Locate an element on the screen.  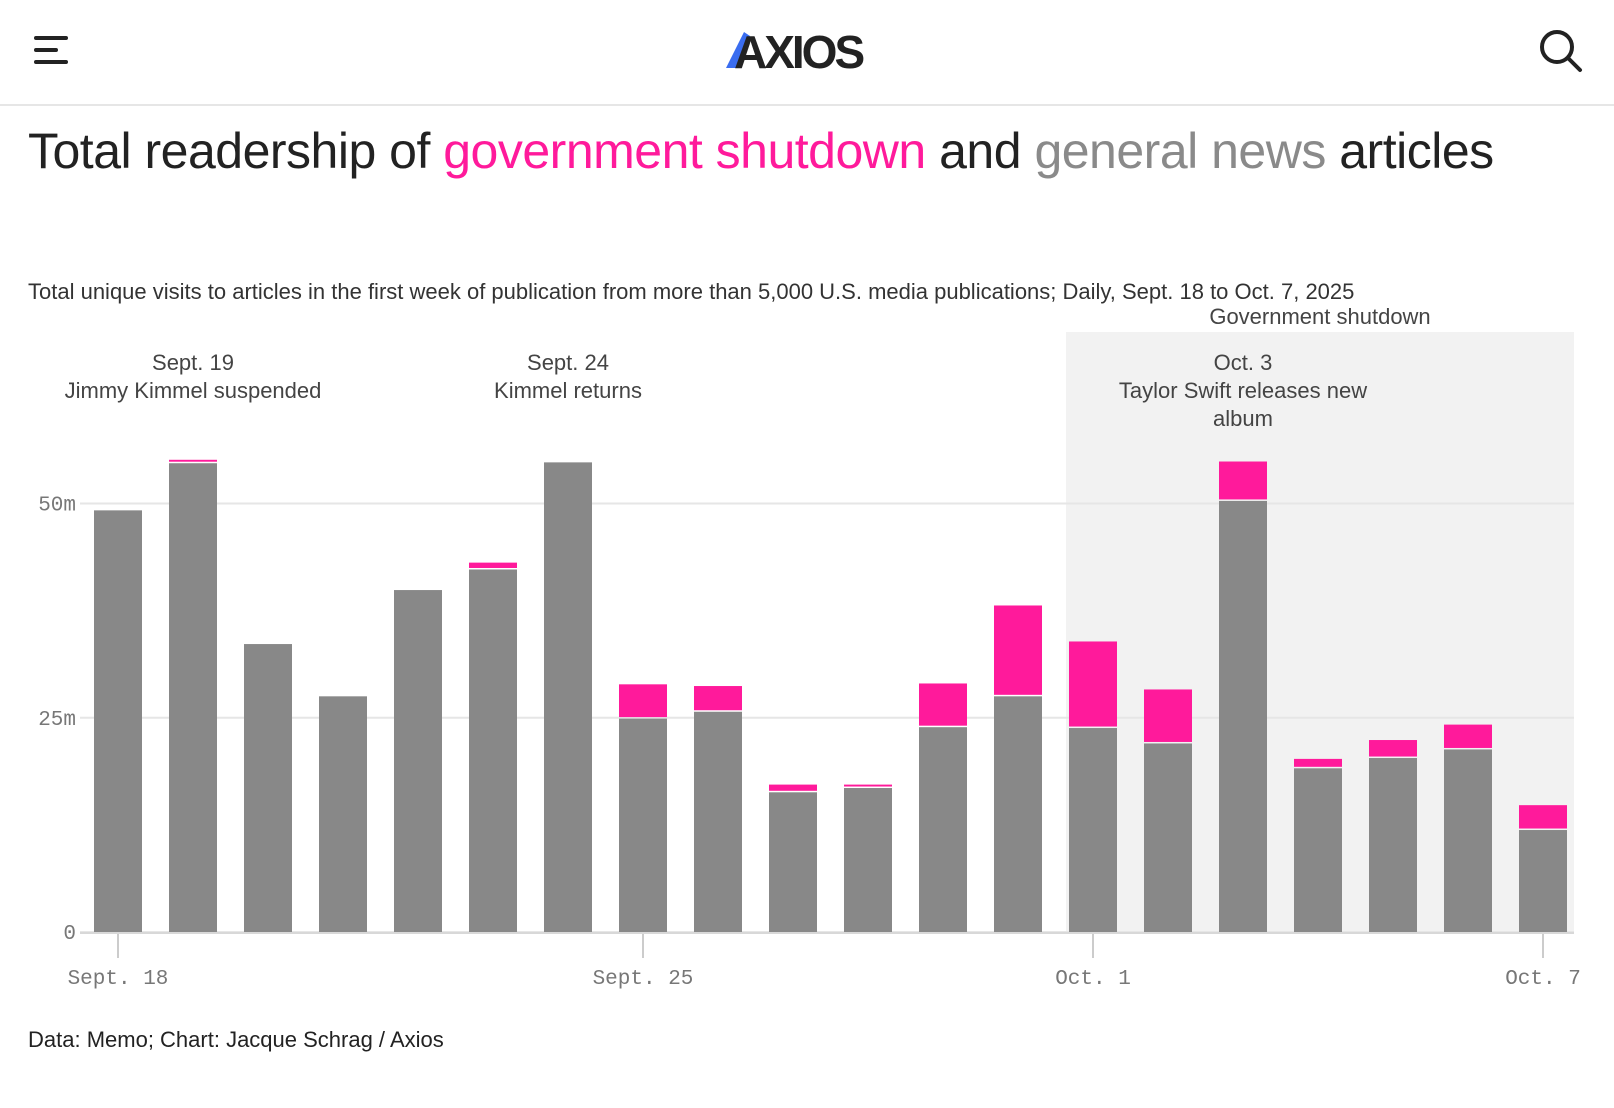
event-annotation-line: Oct. 3 is located at coordinates (1243, 362).